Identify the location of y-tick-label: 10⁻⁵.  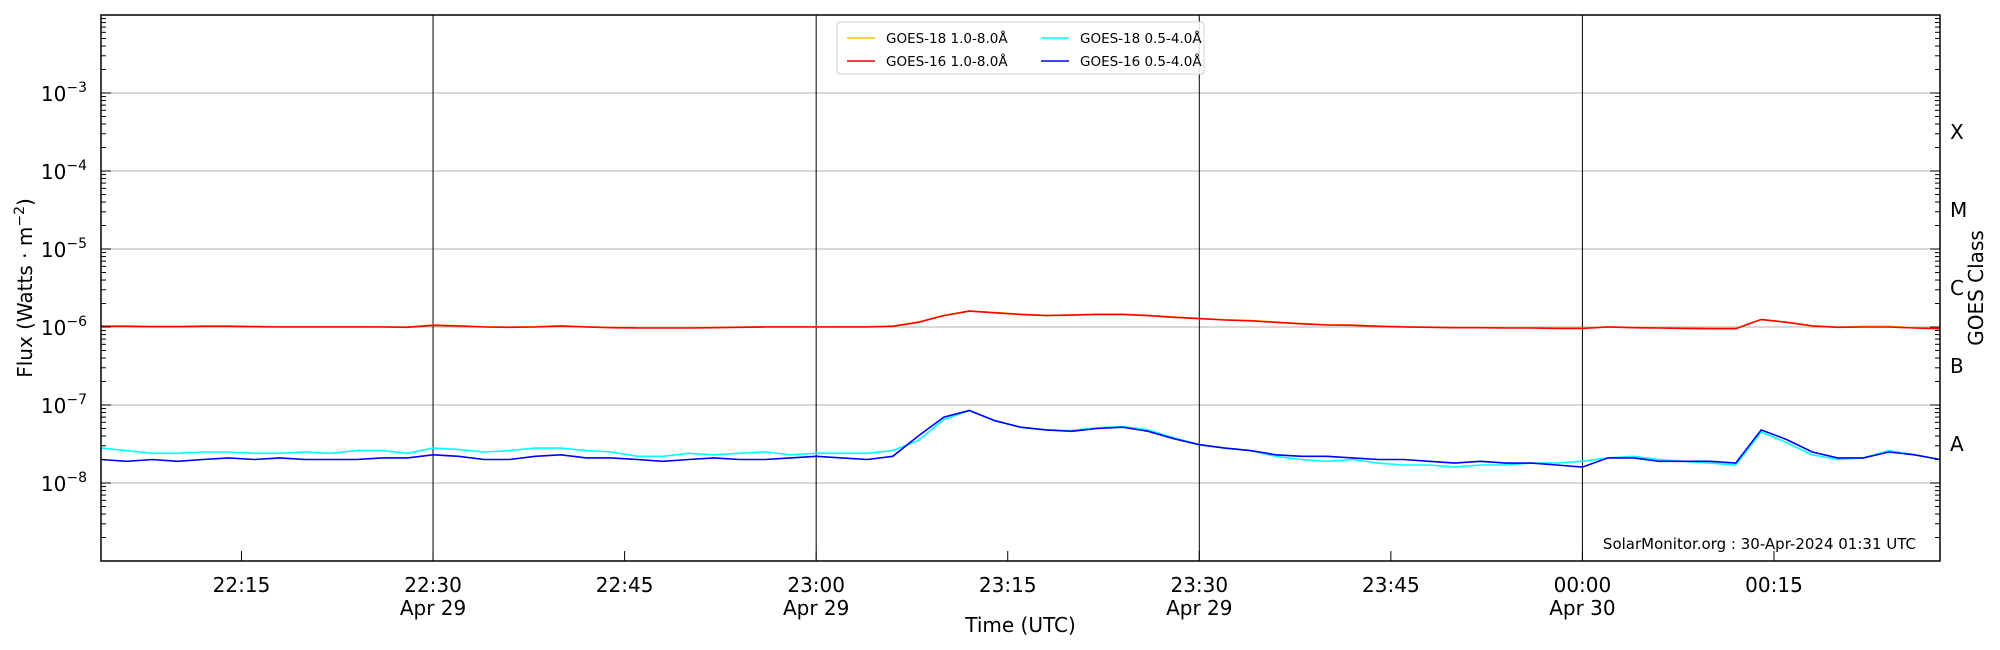
(64, 249).